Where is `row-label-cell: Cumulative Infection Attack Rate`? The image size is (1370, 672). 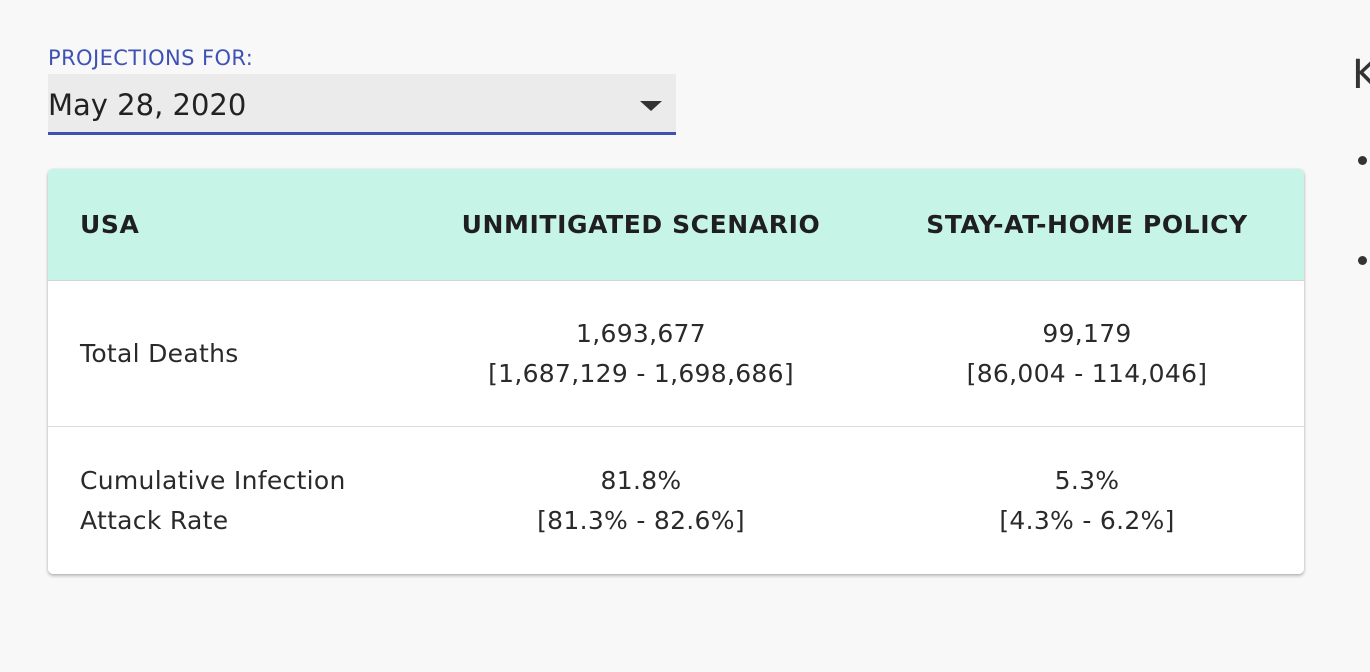
row-label-cell: Cumulative Infection Attack Rate is located at coordinates (250, 500).